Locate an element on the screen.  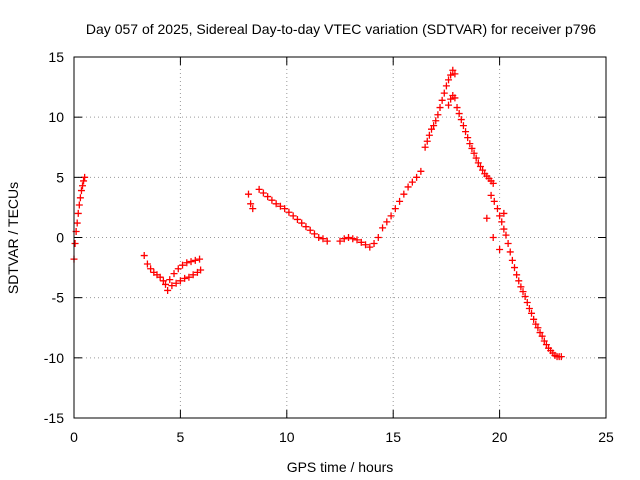
y-tick-label-0: -15 is located at coordinates (54, 418).